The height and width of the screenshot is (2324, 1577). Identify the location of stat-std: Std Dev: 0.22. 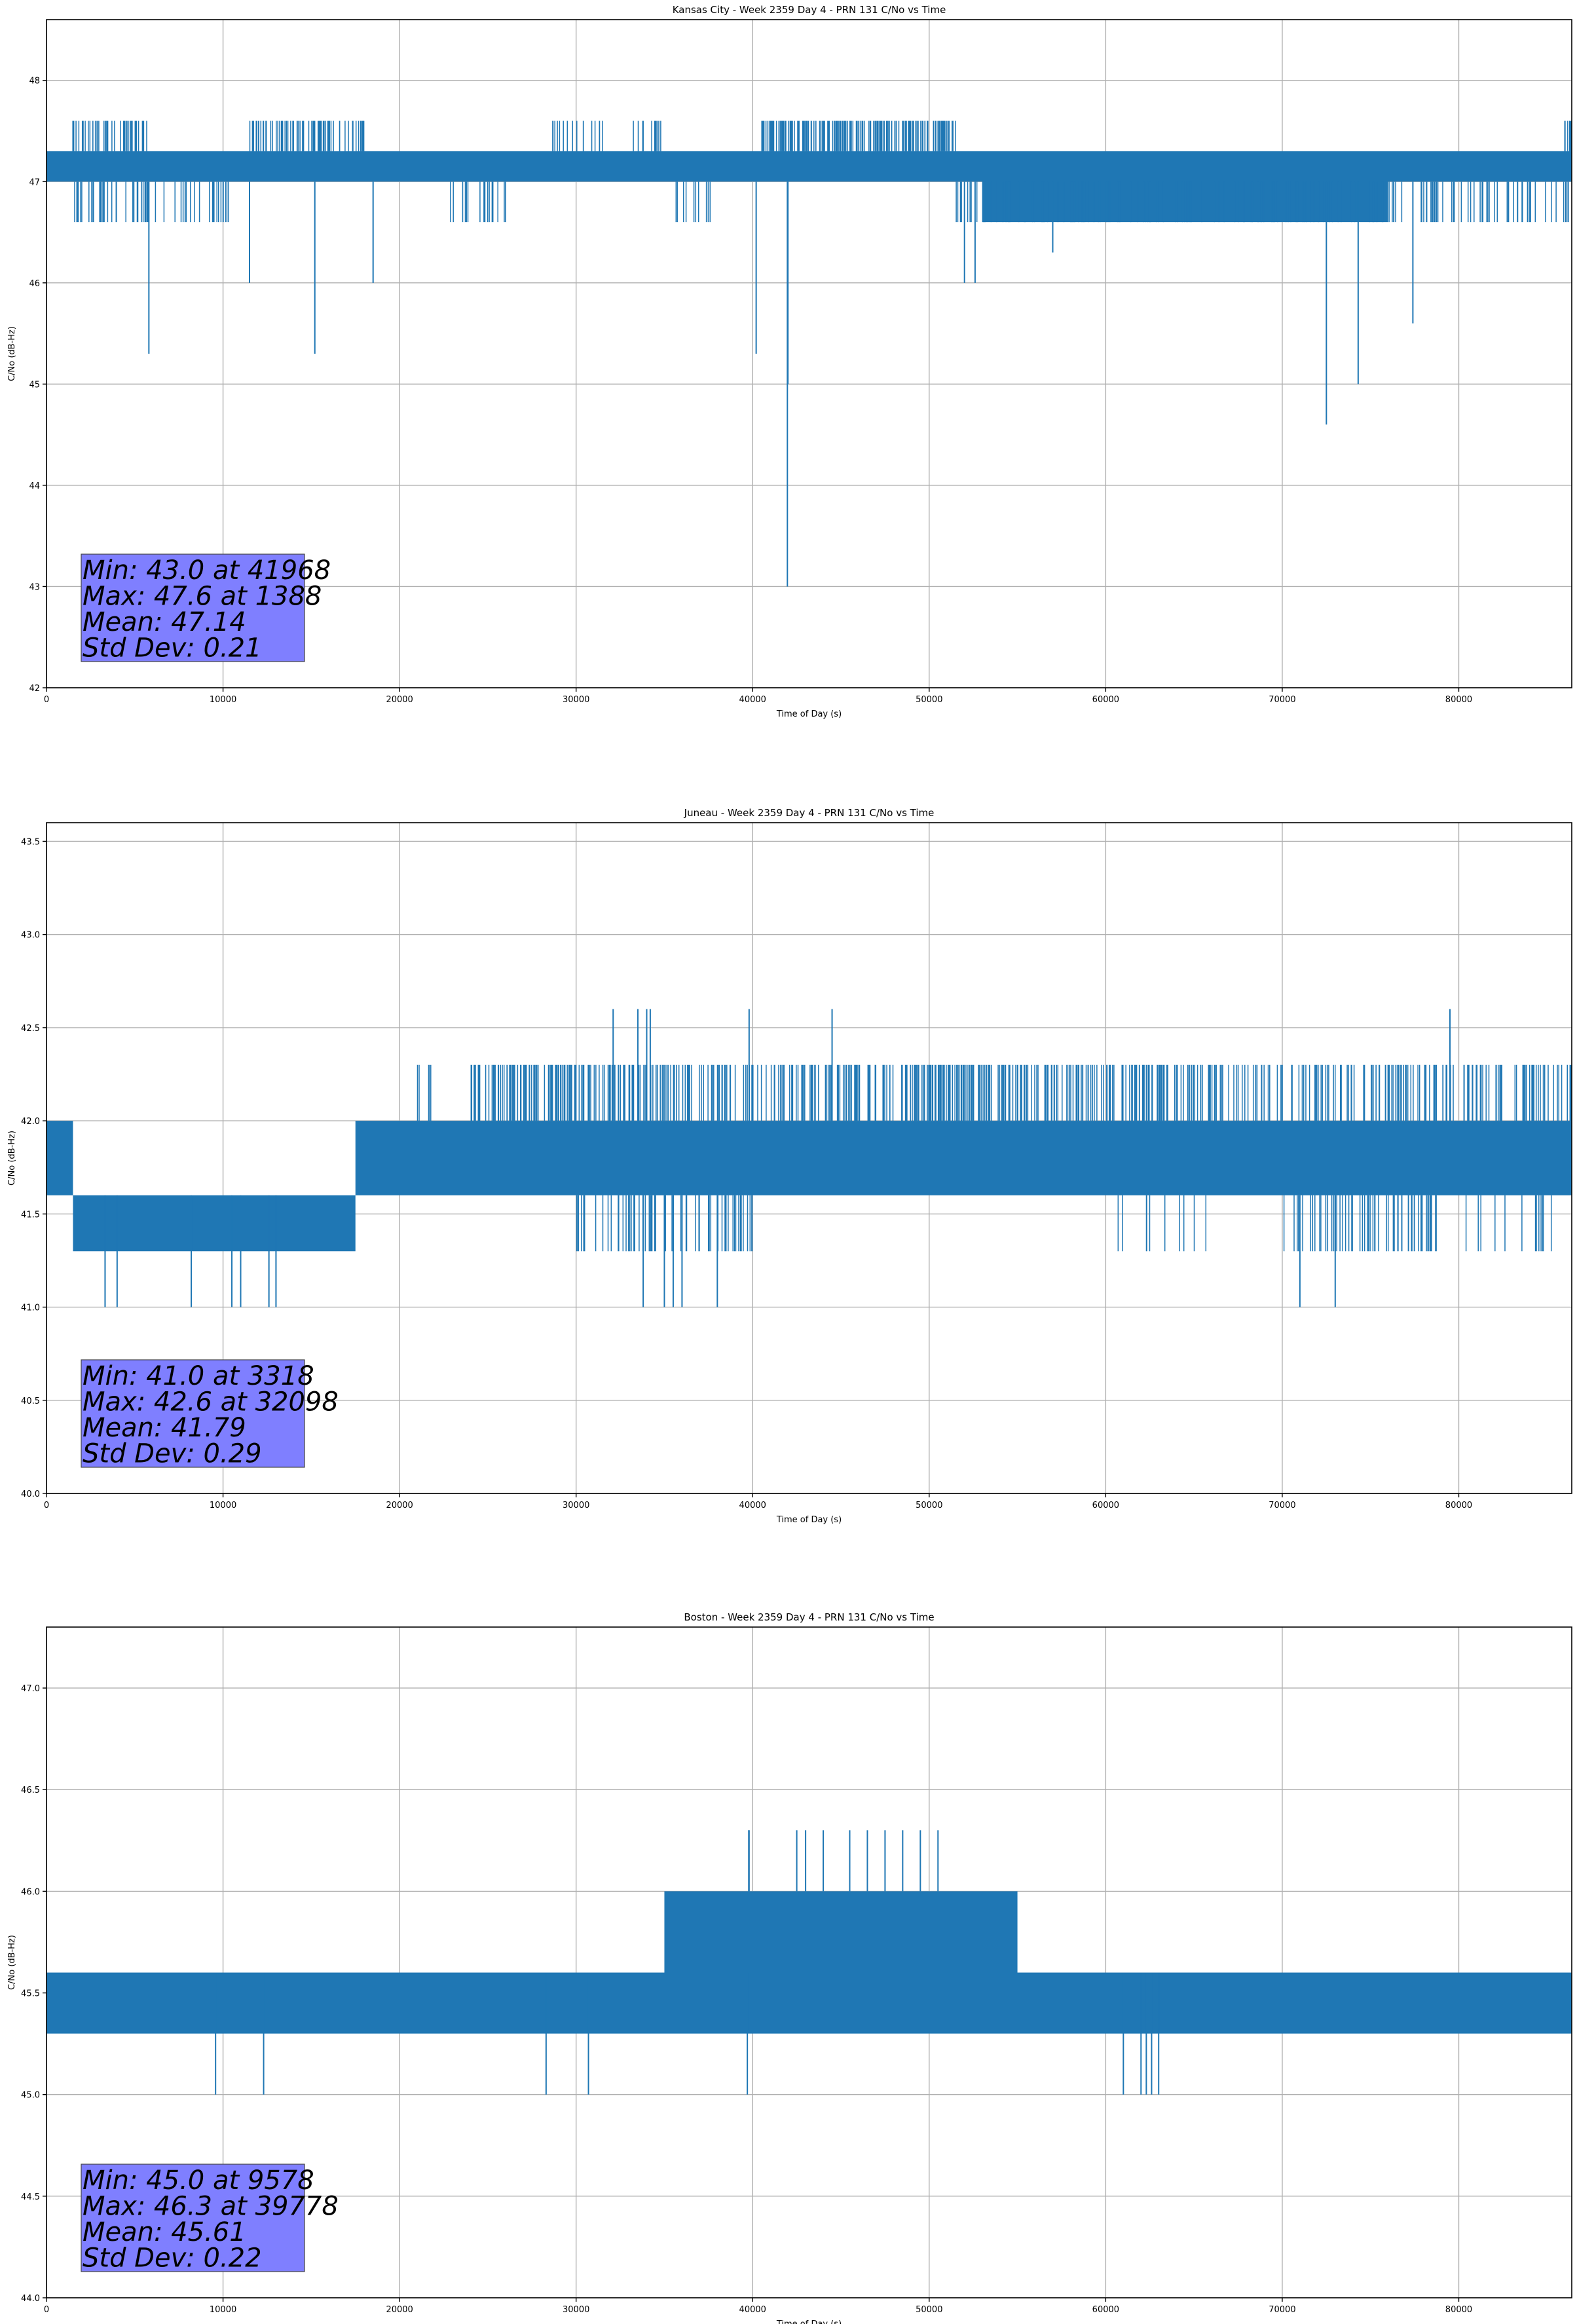
(172, 2258).